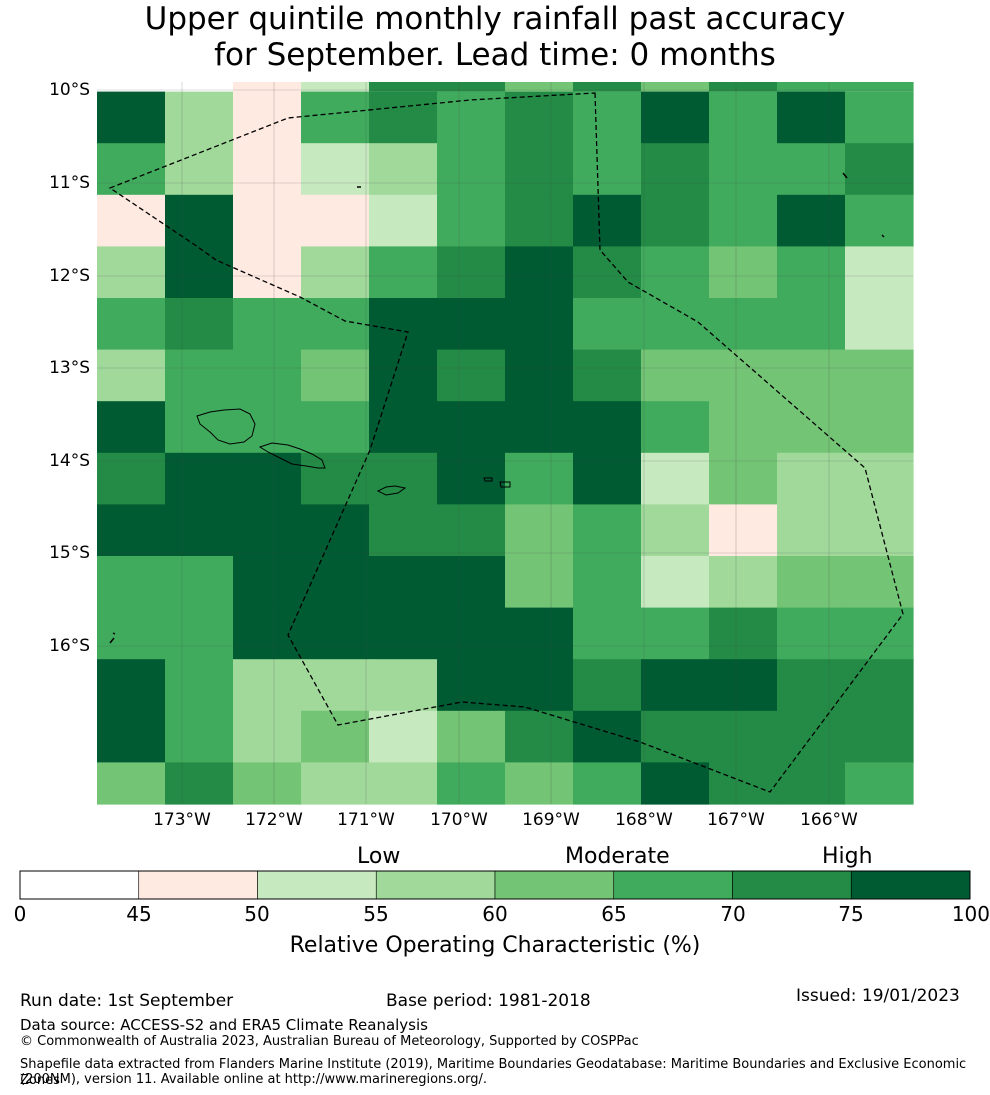 This screenshot has width=990, height=1095. What do you see at coordinates (845, 175) in the screenshot?
I see `small-island-b` at bounding box center [845, 175].